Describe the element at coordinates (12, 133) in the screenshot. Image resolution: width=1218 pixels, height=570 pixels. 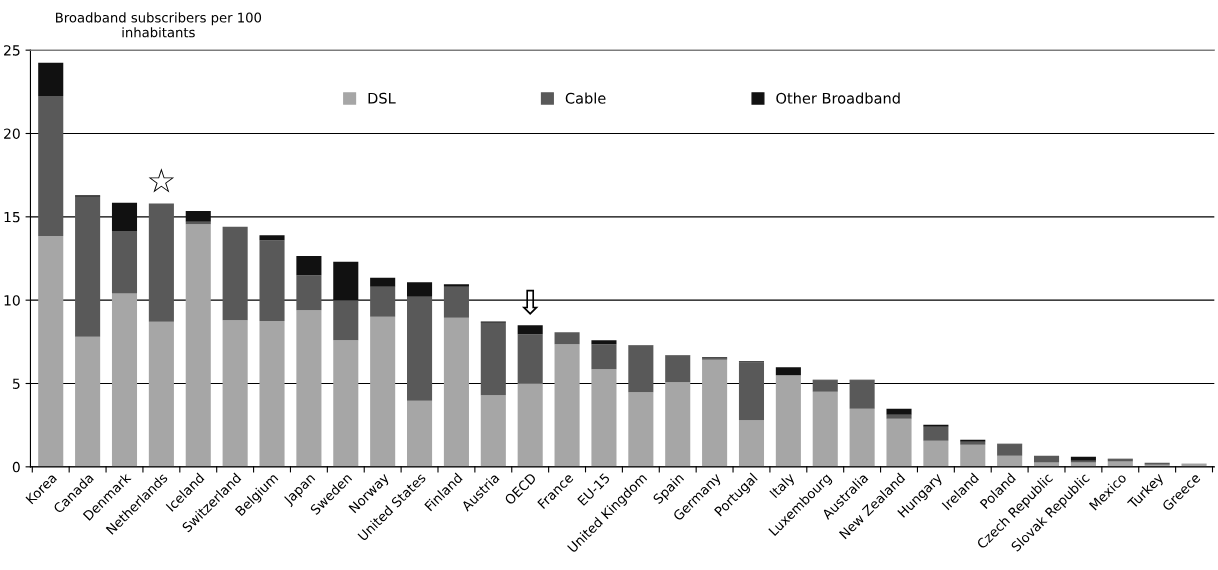
I see `y-tick-label: 20` at that location.